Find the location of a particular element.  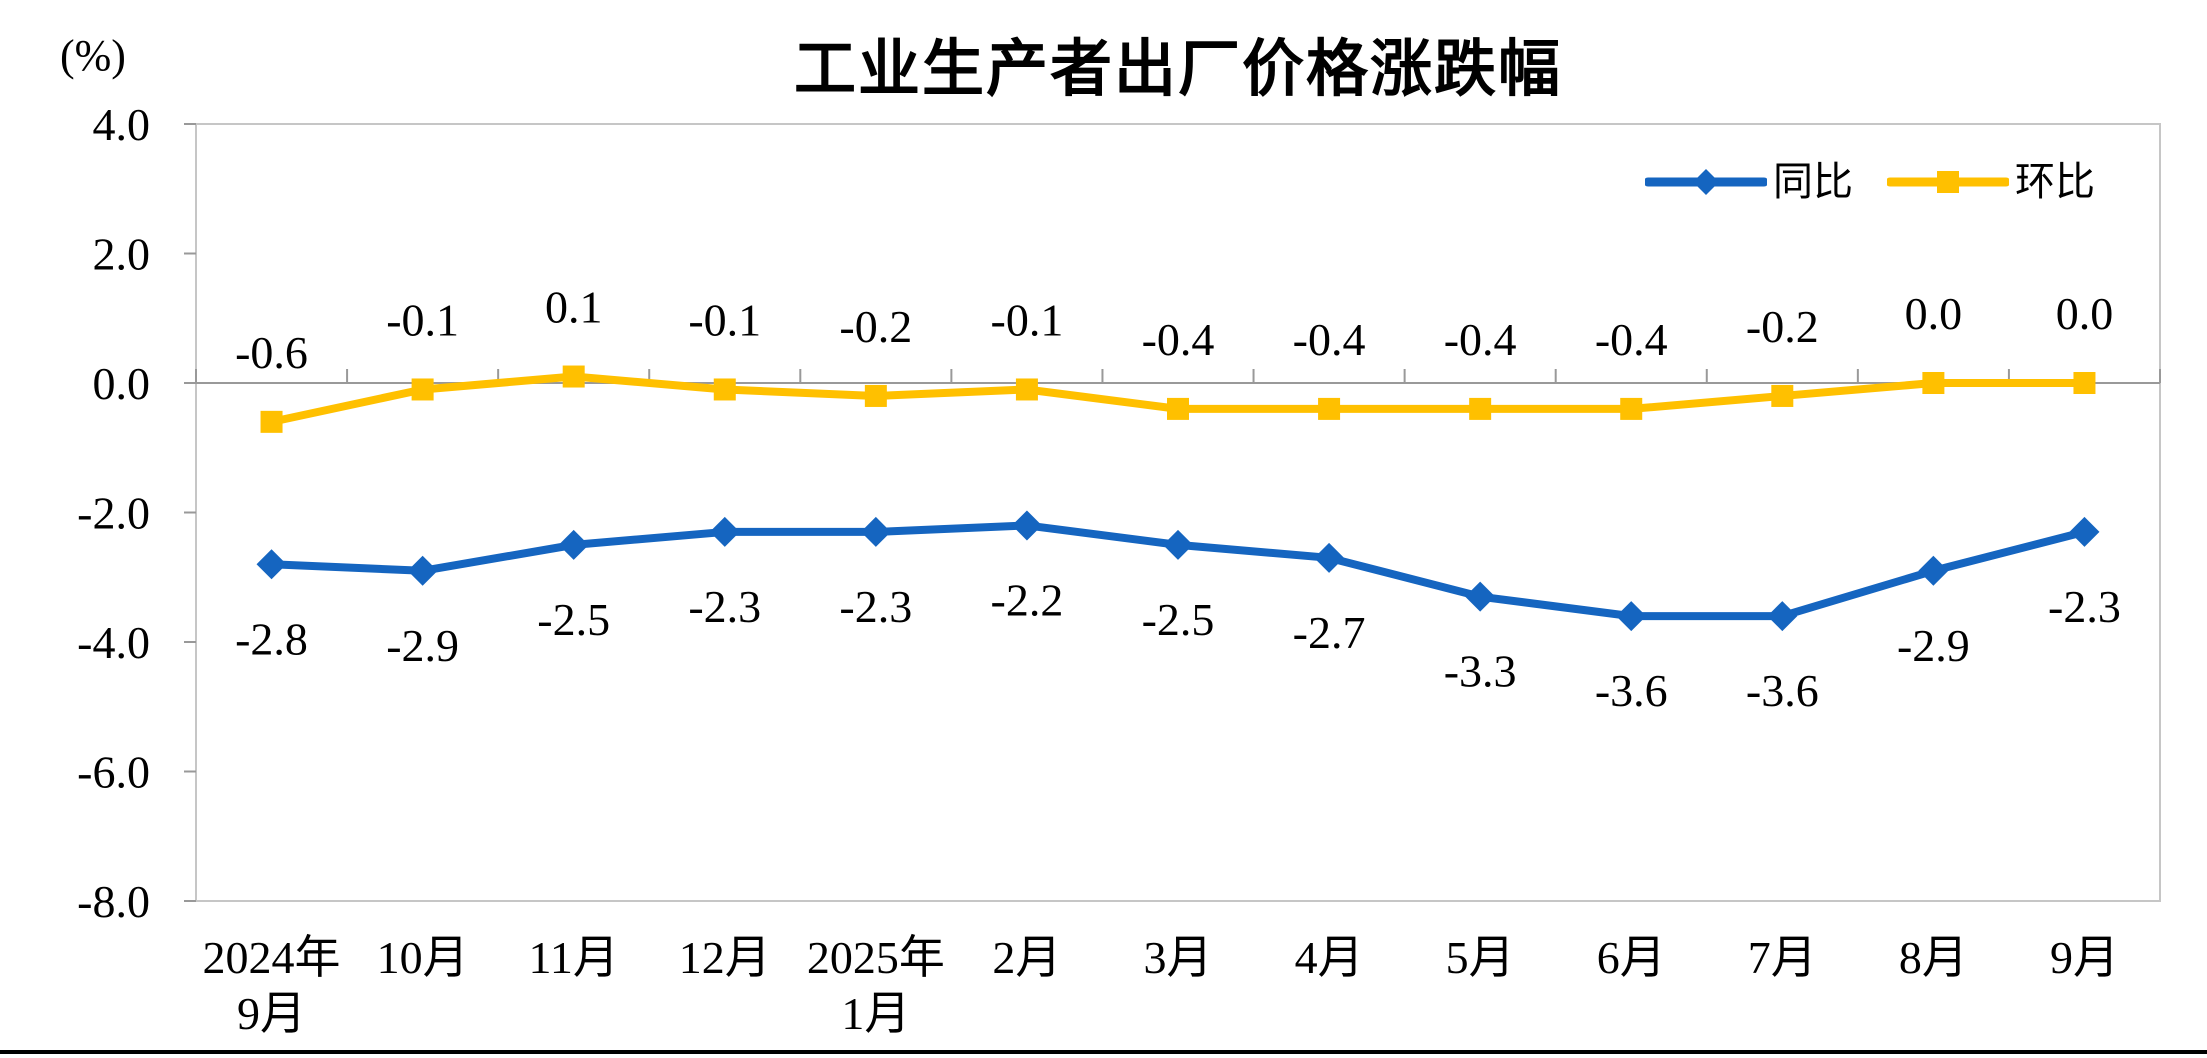

data-label: -2.7 is located at coordinates (1329, 632).